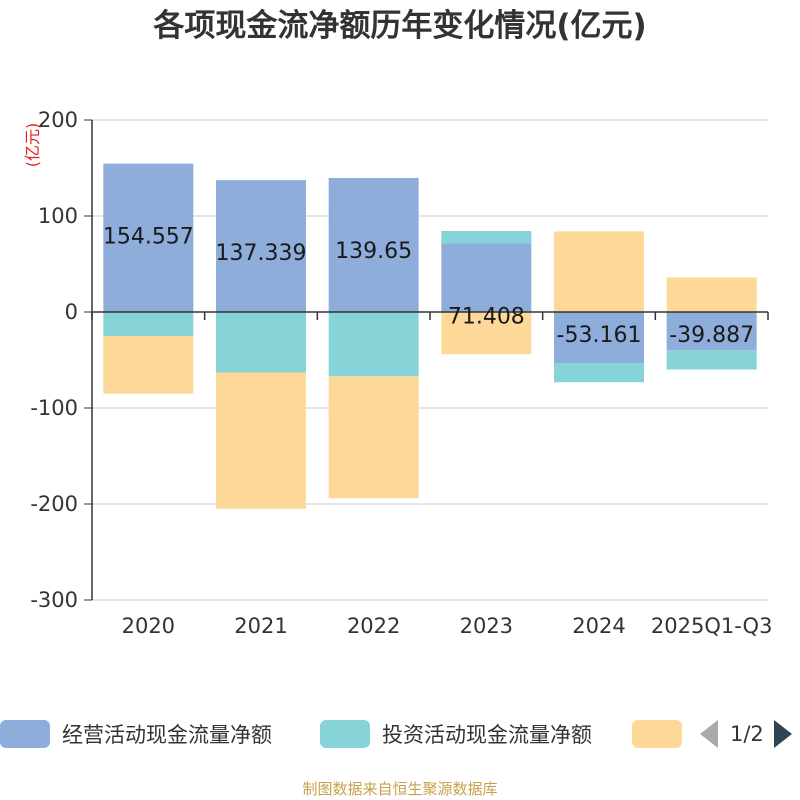  Describe the element at coordinates (54, 504) in the screenshot. I see `y-tick-label: -200` at that location.